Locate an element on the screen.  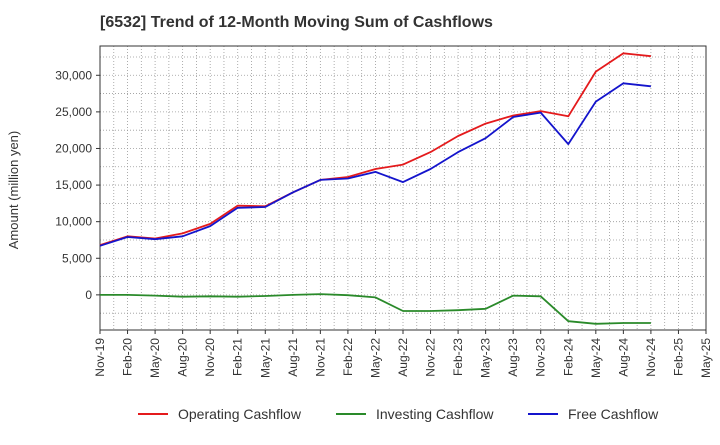
x-tick-label: Nov-24 is located at coordinates (651, 357).